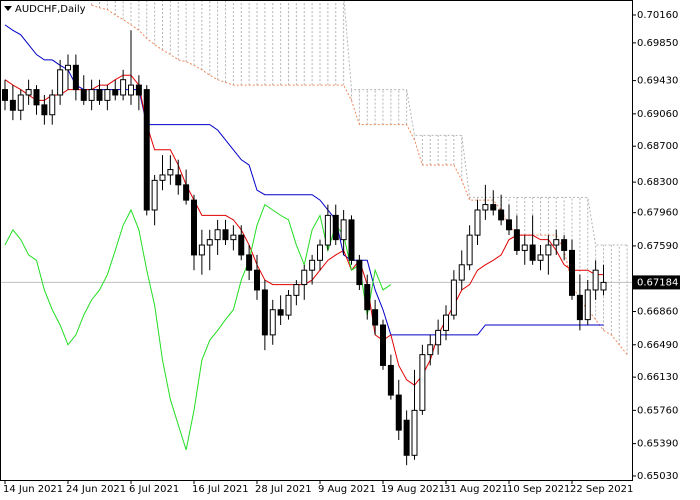  I want to click on x-tick-label: 10 Sep 2021, so click(538, 489).